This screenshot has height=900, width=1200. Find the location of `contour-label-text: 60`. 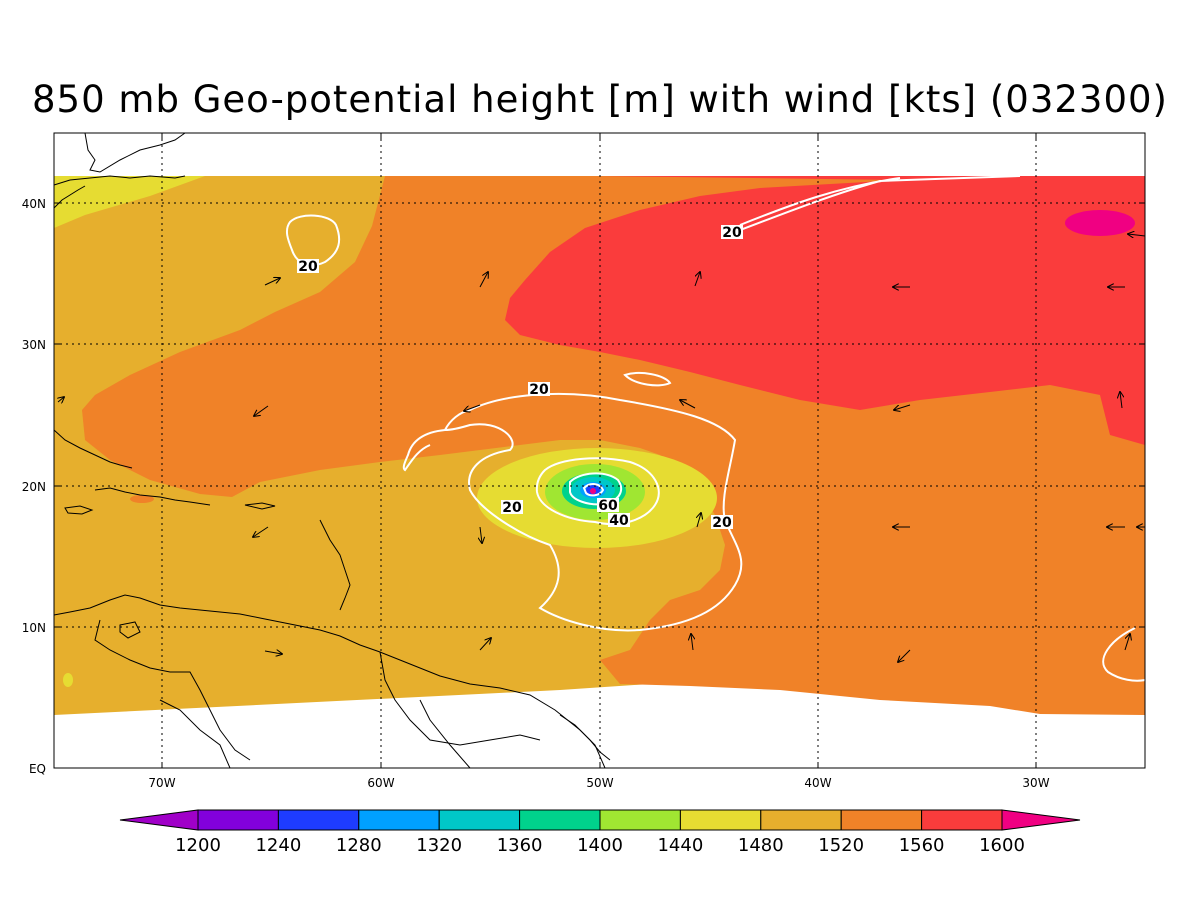

contour-label-text: 60 is located at coordinates (608, 506).